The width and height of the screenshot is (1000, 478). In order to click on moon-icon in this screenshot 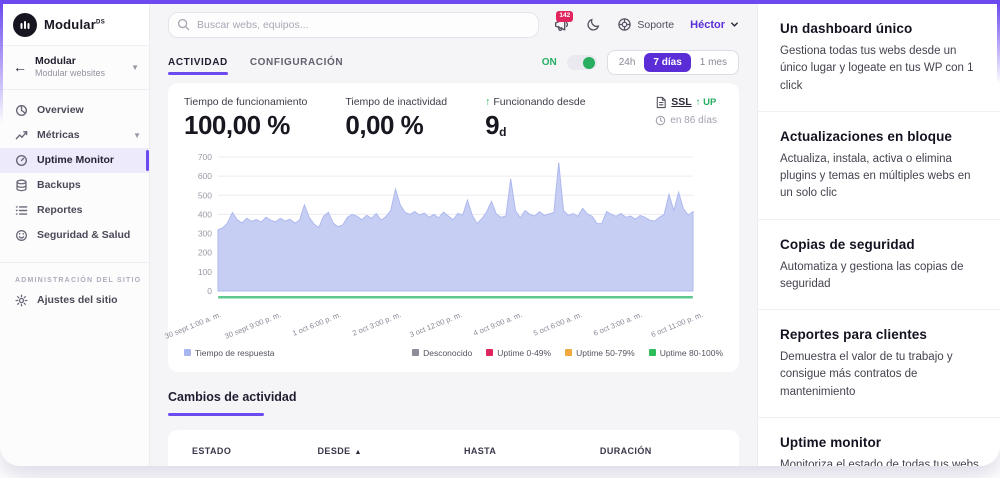, I will do `click(593, 24)`.